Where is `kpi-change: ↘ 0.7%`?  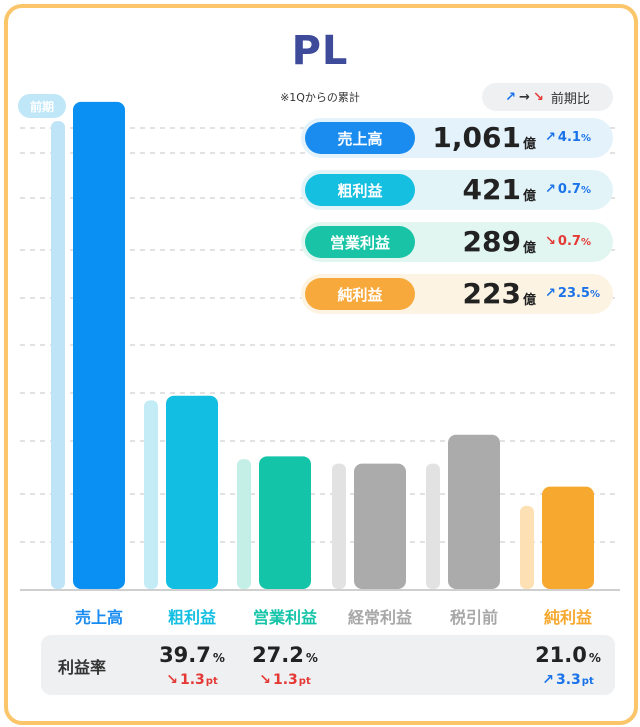 kpi-change: ↘ 0.7% is located at coordinates (577, 241).